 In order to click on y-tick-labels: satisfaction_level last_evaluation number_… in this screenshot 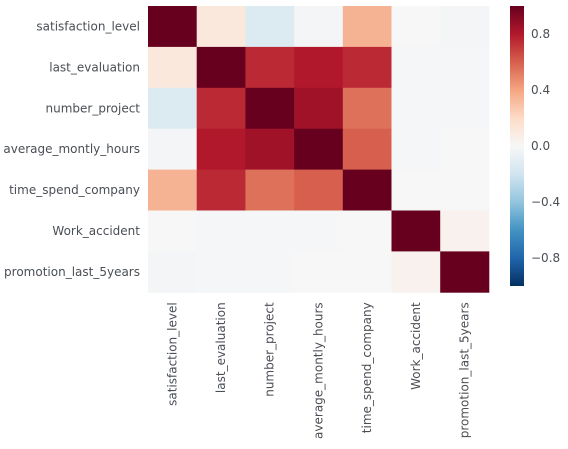, I will do `click(71, 148)`.